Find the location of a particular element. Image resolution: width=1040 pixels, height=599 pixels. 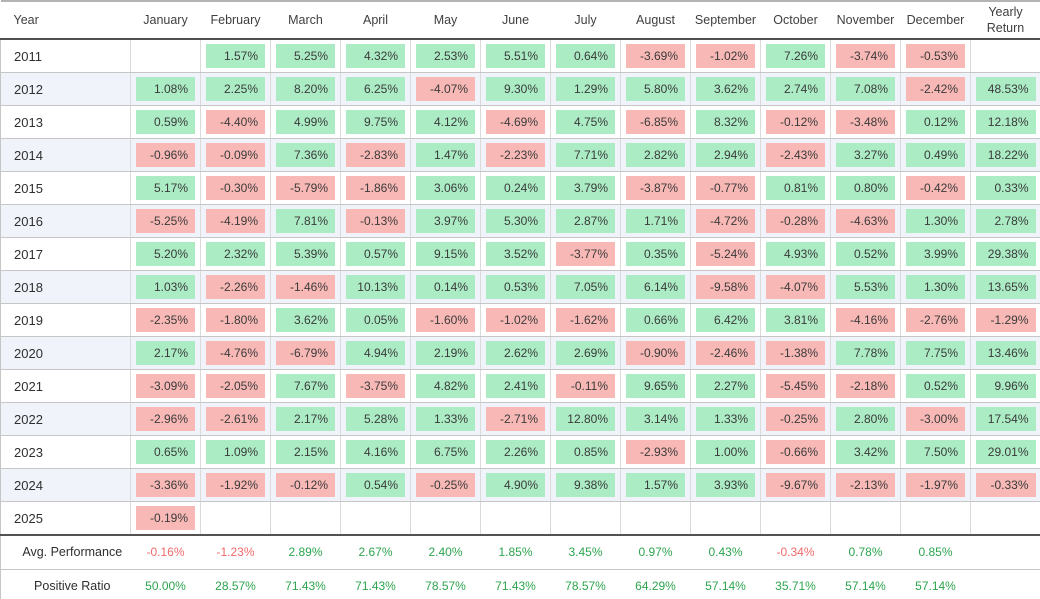

value-cell: 2.25% is located at coordinates (235, 89).